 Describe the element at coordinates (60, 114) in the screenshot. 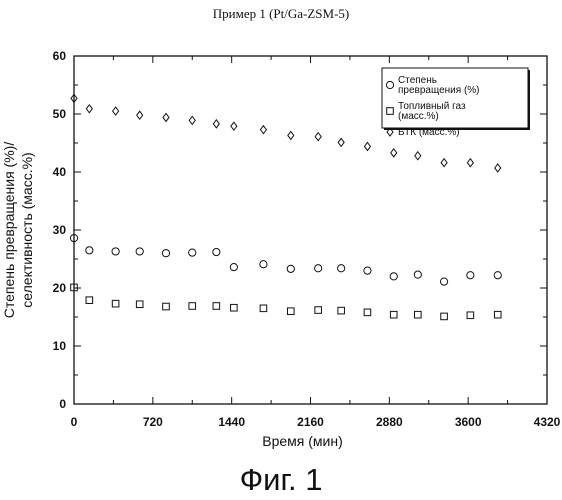

I see `y-tick-label: 50` at that location.